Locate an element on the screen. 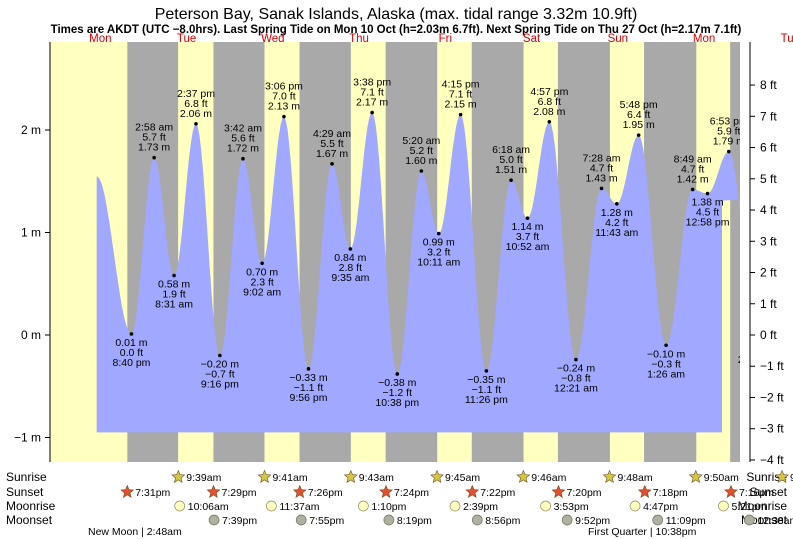 Image resolution: width=793 pixels, height=539 pixels. tide-time: 8:49 am is located at coordinates (693, 159).